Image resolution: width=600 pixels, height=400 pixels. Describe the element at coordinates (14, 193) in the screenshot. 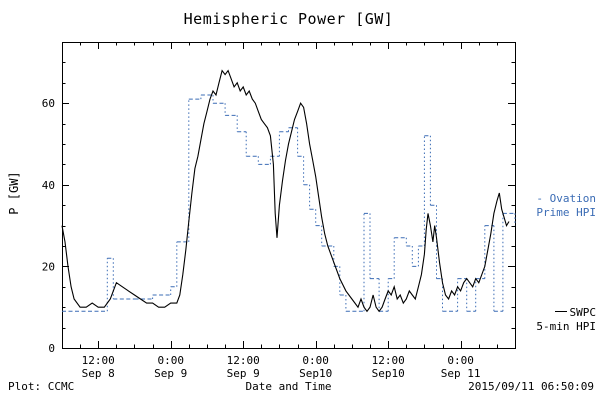

I see `y-axis-label: P [GW]` at that location.